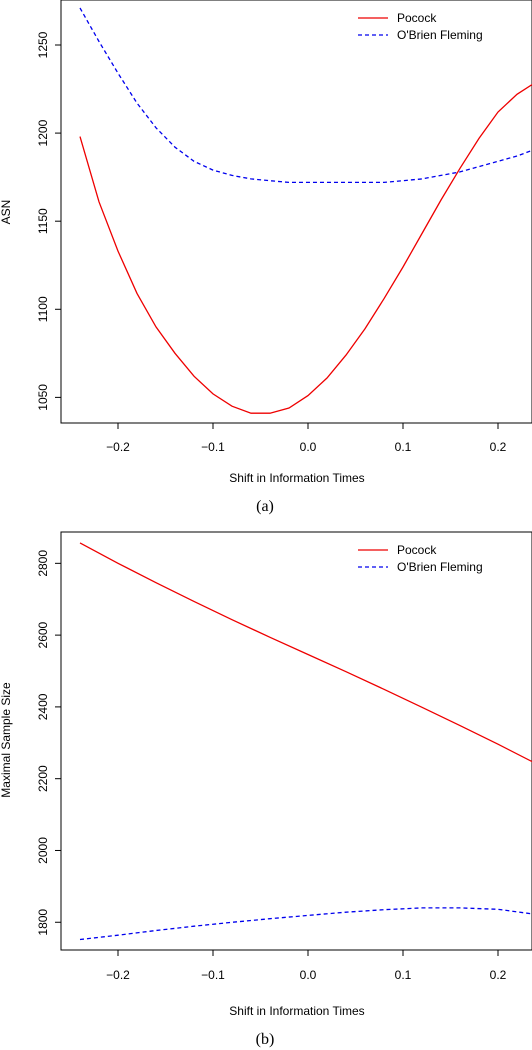  Describe the element at coordinates (43, 850) in the screenshot. I see `y-tick-label: 2000` at that location.